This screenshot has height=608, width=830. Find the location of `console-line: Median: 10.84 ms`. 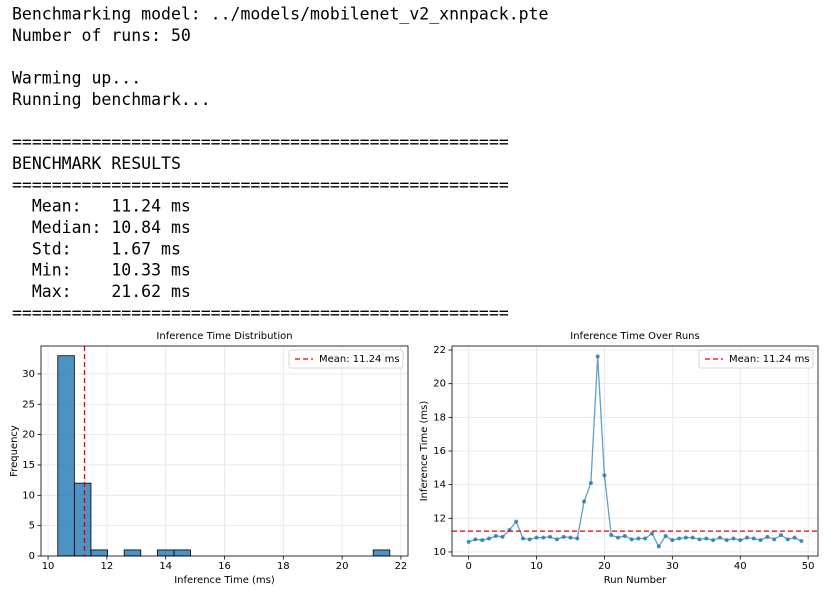

console-line: Median: 10.84 ms is located at coordinates (101, 227).